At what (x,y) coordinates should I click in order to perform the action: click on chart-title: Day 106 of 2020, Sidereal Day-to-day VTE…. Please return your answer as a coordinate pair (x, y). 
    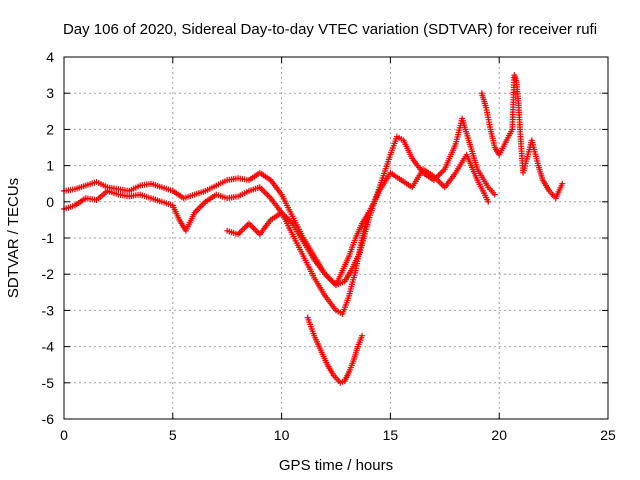
    Looking at the image, I should click on (330, 29).